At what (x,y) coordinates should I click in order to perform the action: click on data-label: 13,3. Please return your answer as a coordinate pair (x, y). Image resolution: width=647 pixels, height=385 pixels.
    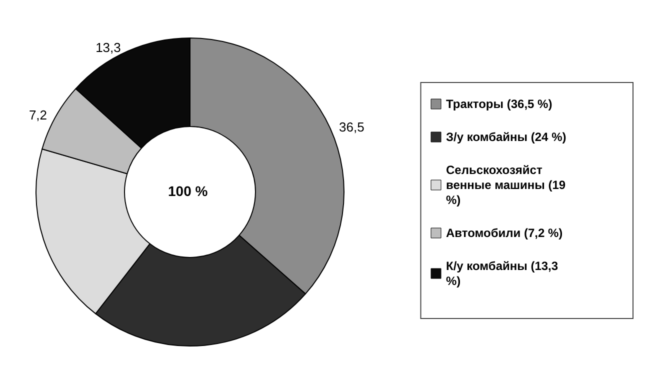
    Looking at the image, I should click on (108, 48).